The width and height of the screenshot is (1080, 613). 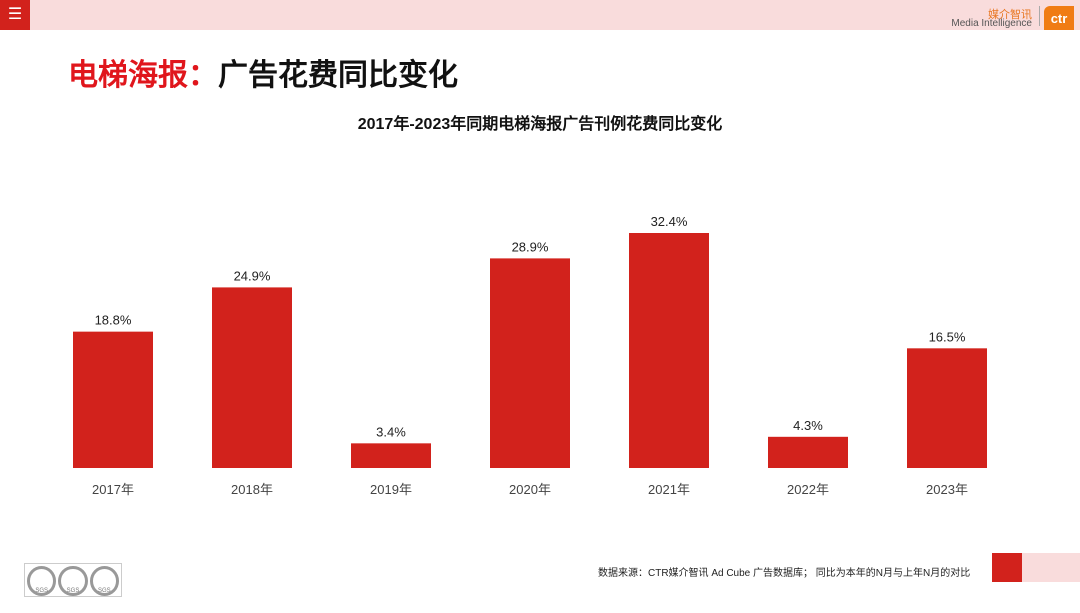 What do you see at coordinates (252, 275) in the screenshot?
I see `data-label: 24.9%` at bounding box center [252, 275].